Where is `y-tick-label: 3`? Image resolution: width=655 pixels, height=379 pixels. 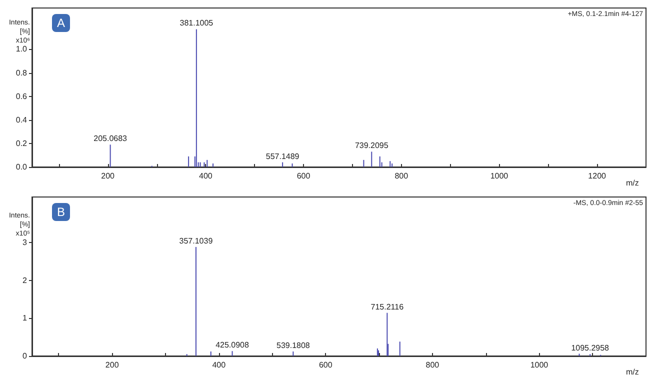
y-tick-label: 3 is located at coordinates (25, 242).